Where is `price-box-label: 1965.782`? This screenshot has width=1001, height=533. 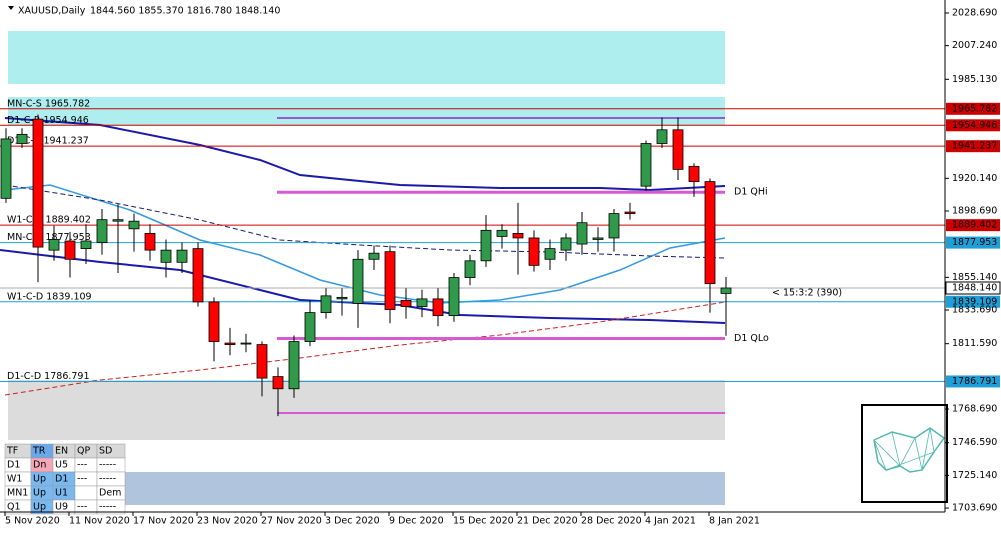
price-box-label: 1965.782 is located at coordinates (974, 108).